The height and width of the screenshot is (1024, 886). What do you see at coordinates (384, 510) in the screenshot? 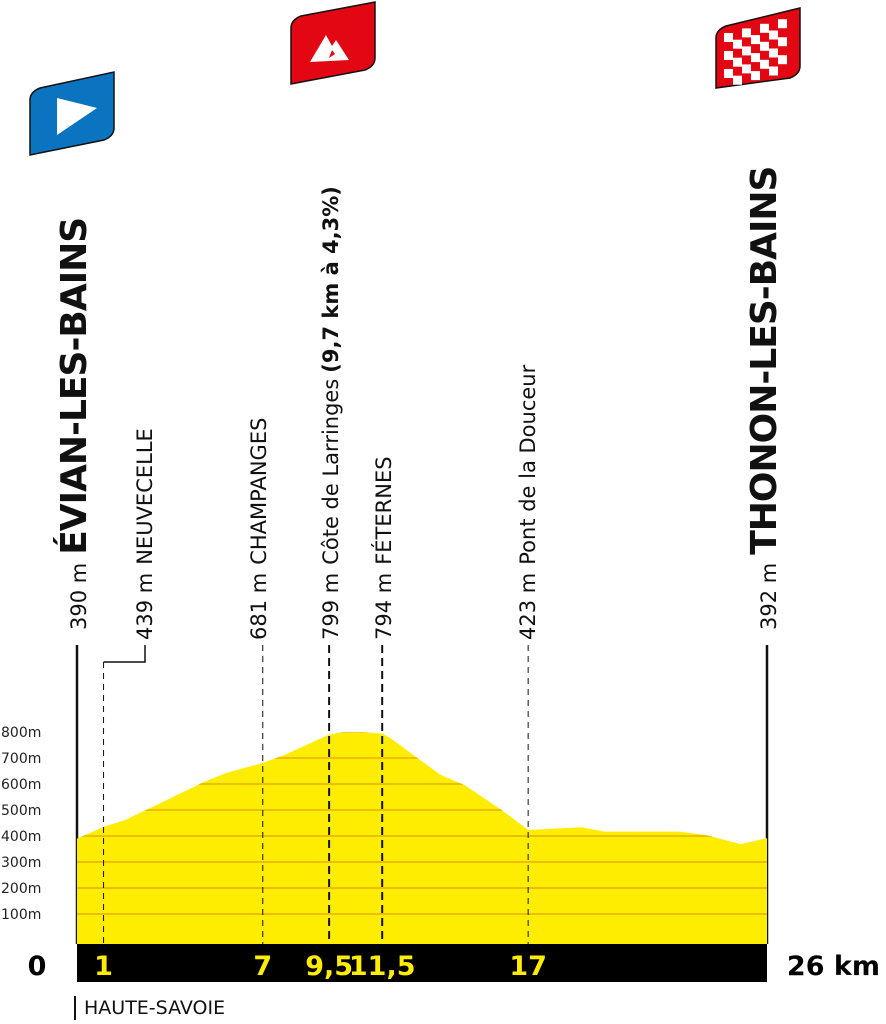
I see `point-name: FÉTERNES` at bounding box center [384, 510].